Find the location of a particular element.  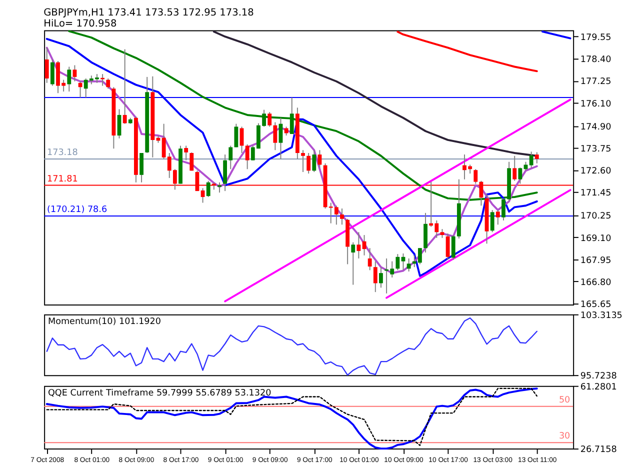

y-tick-label: 166.80 is located at coordinates (596, 283).